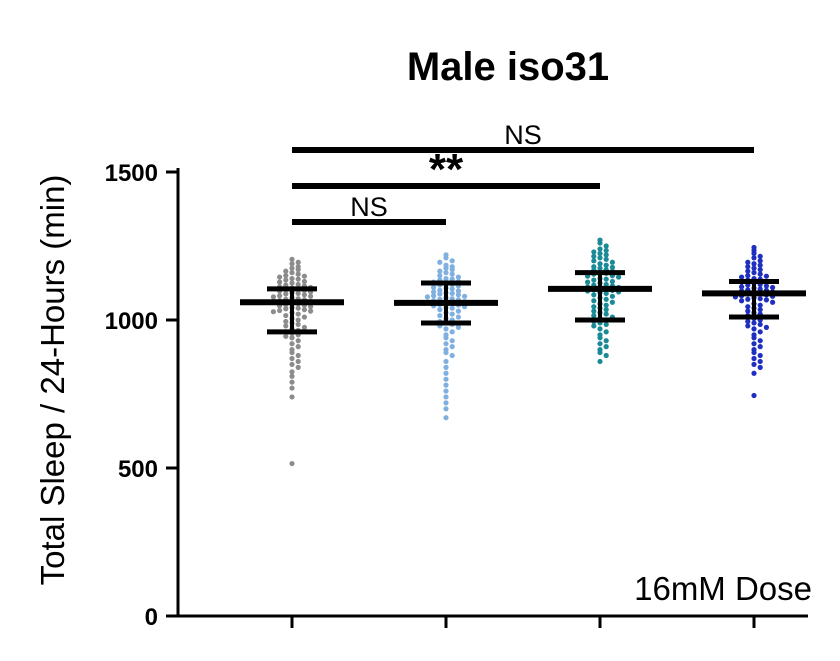 The height and width of the screenshot is (661, 840). I want to click on y-tick-label: 0, so click(151, 617).